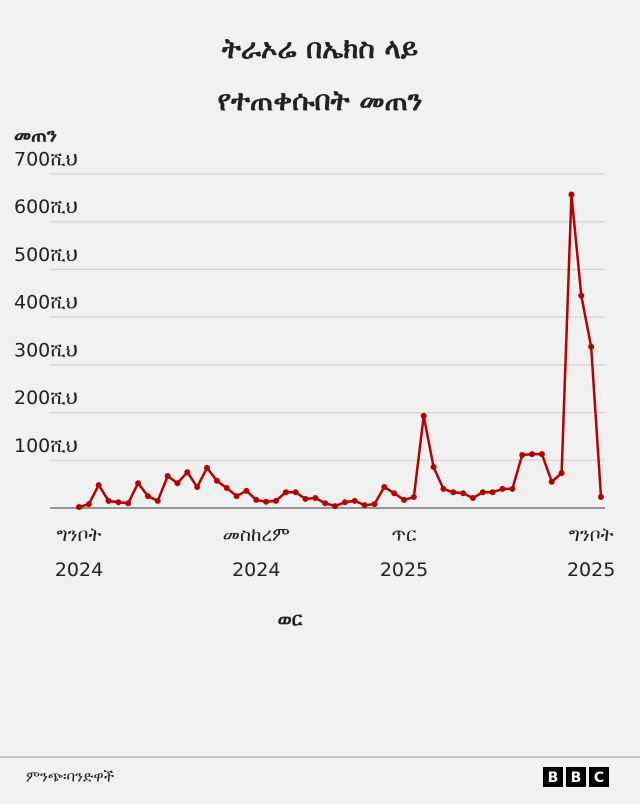 This screenshot has height=804, width=640. What do you see at coordinates (46, 160) in the screenshot?
I see `y-tick-label: 700ሺህ` at bounding box center [46, 160].